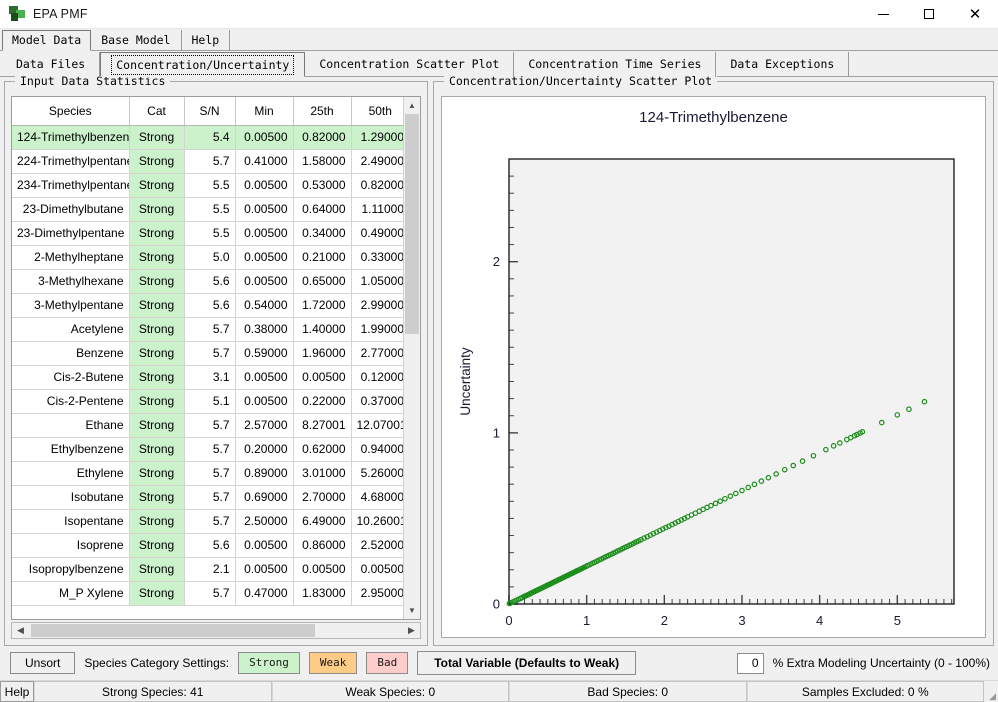 The image size is (998, 702). What do you see at coordinates (71, 305) in the screenshot?
I see `cell-species: 3-Methylpentane` at bounding box center [71, 305].